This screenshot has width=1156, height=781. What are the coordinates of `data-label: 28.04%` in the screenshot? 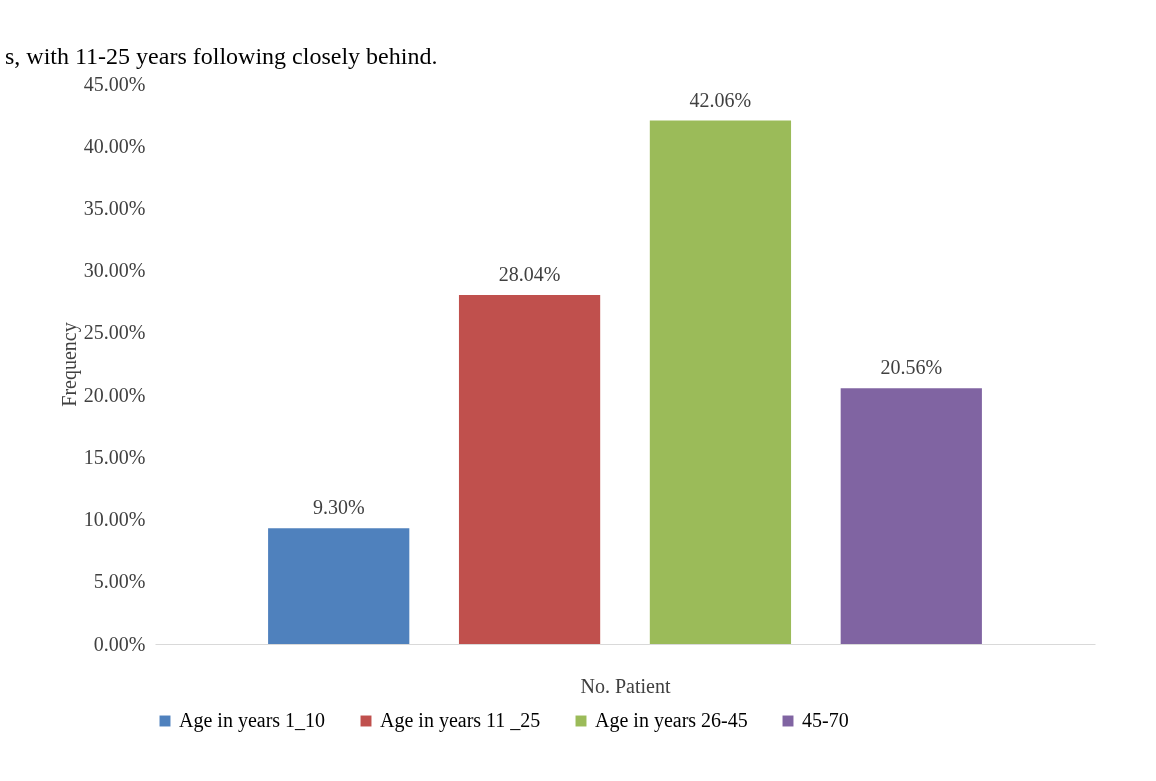 It's located at (529, 274).